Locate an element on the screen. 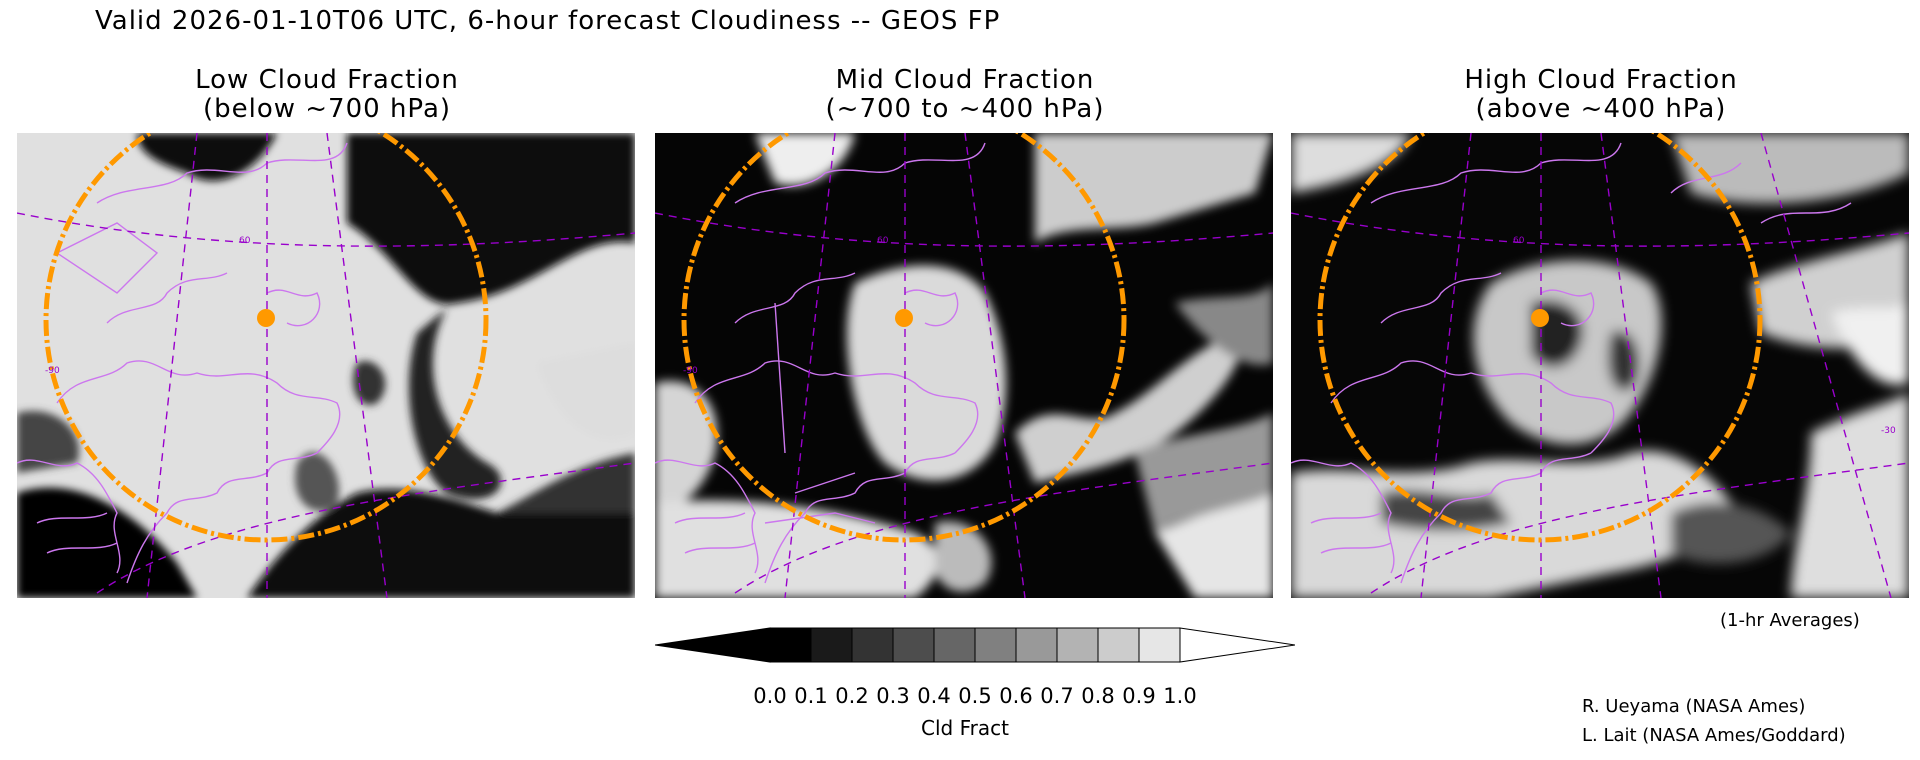 The width and height of the screenshot is (1920, 760). colorbar is located at coordinates (975, 645).